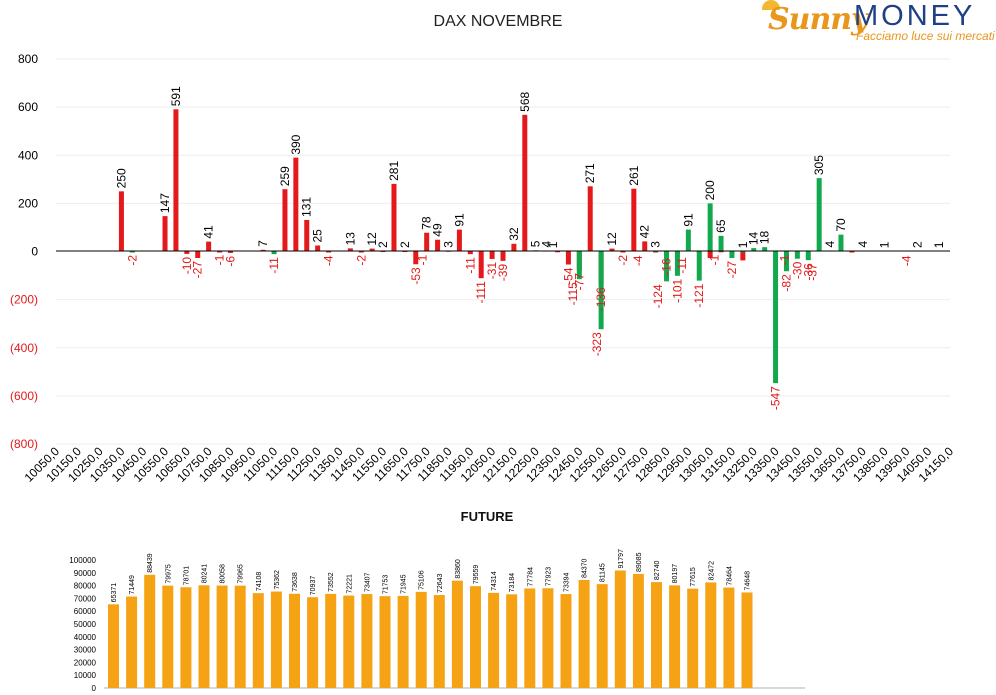 This screenshot has height=695, width=996. What do you see at coordinates (82, 560) in the screenshot?
I see `future-y-tick-label: 100000` at bounding box center [82, 560].